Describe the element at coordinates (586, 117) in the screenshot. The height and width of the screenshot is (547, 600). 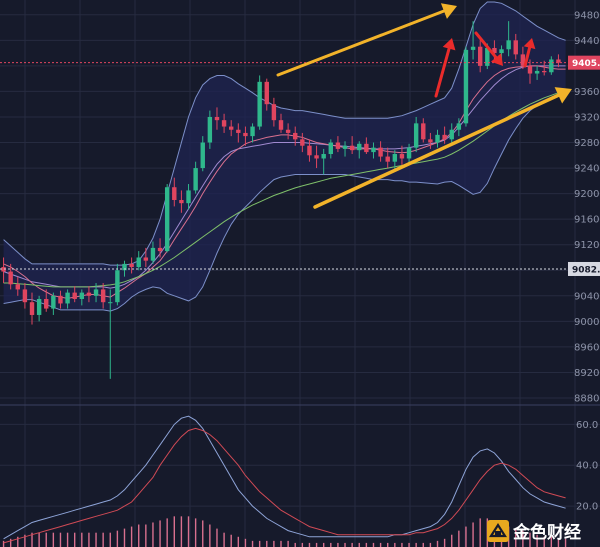
I see `y-tick-label: 9320` at that location.